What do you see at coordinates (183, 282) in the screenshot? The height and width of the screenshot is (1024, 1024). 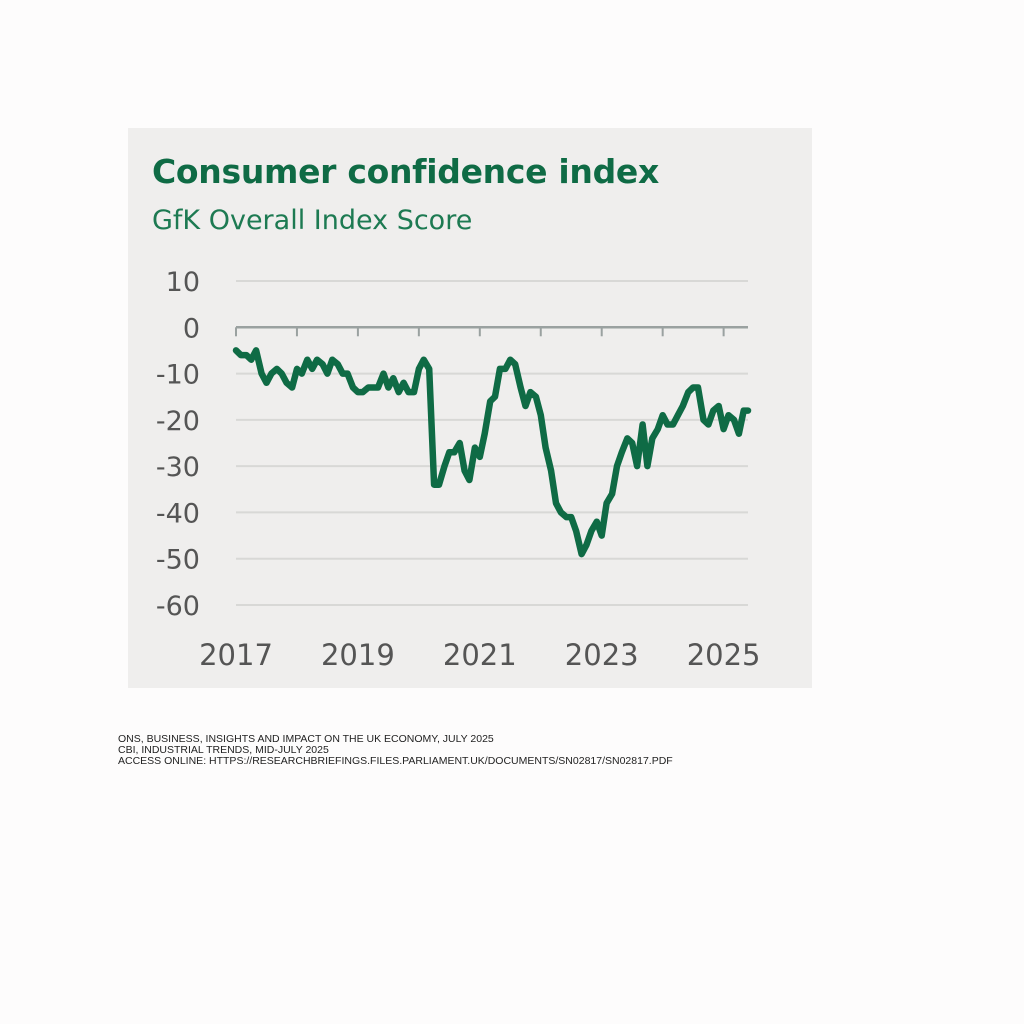 I see `y-tick-label: 10` at bounding box center [183, 282].